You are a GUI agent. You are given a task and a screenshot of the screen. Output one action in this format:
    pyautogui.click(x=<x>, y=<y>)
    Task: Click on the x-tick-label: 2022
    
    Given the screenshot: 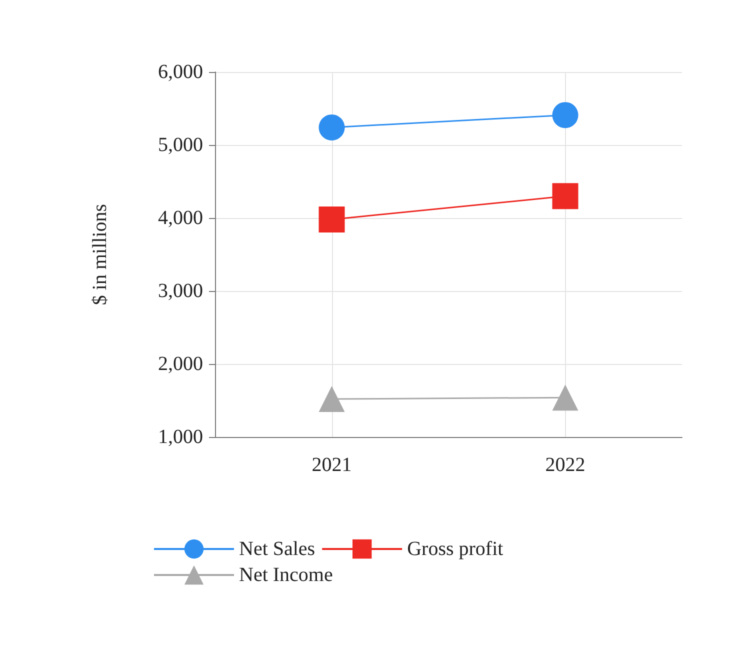 What is the action you would take?
    pyautogui.click(x=565, y=465)
    